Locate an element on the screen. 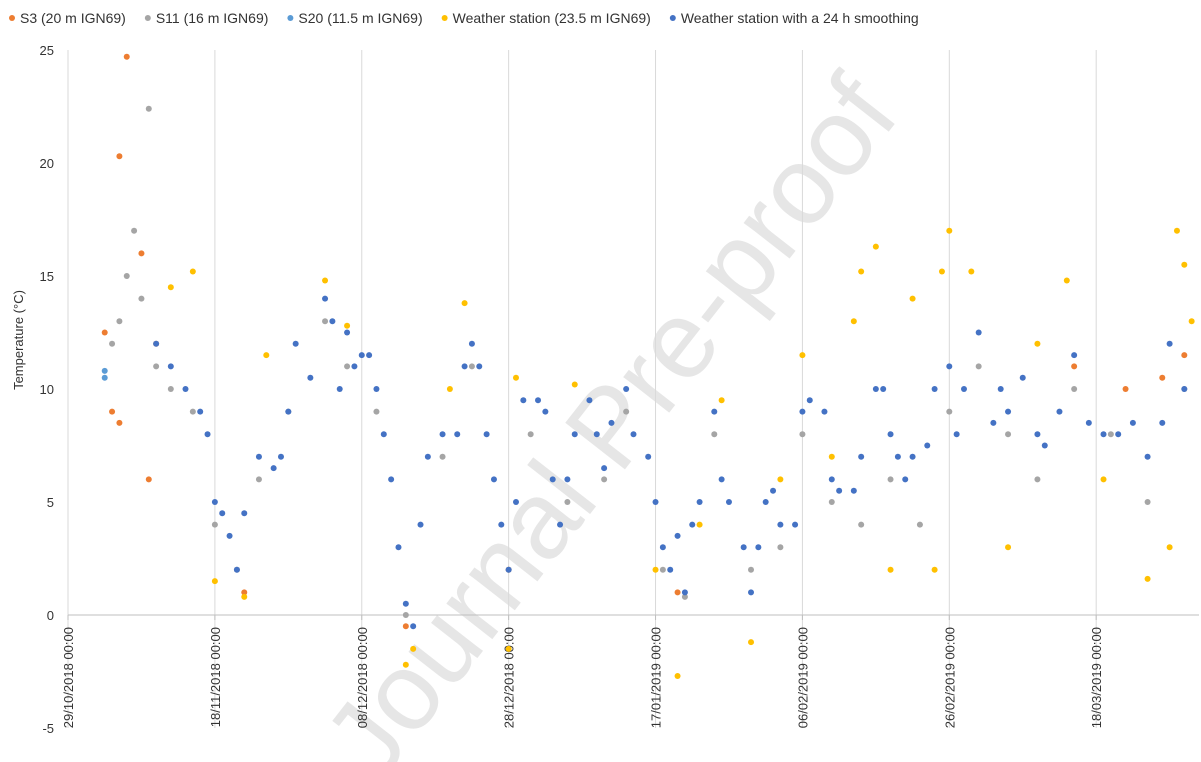 The image size is (1201, 762). y-tick-label: 10 is located at coordinates (47, 389).